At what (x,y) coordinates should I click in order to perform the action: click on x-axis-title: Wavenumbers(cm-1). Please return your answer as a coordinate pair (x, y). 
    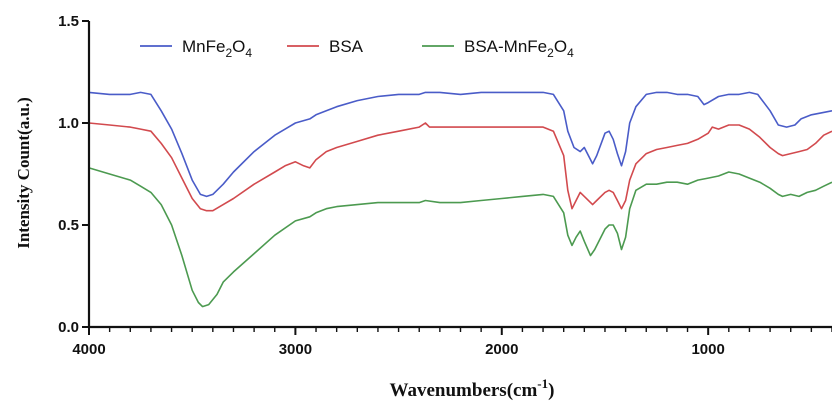
    Looking at the image, I should click on (472, 388).